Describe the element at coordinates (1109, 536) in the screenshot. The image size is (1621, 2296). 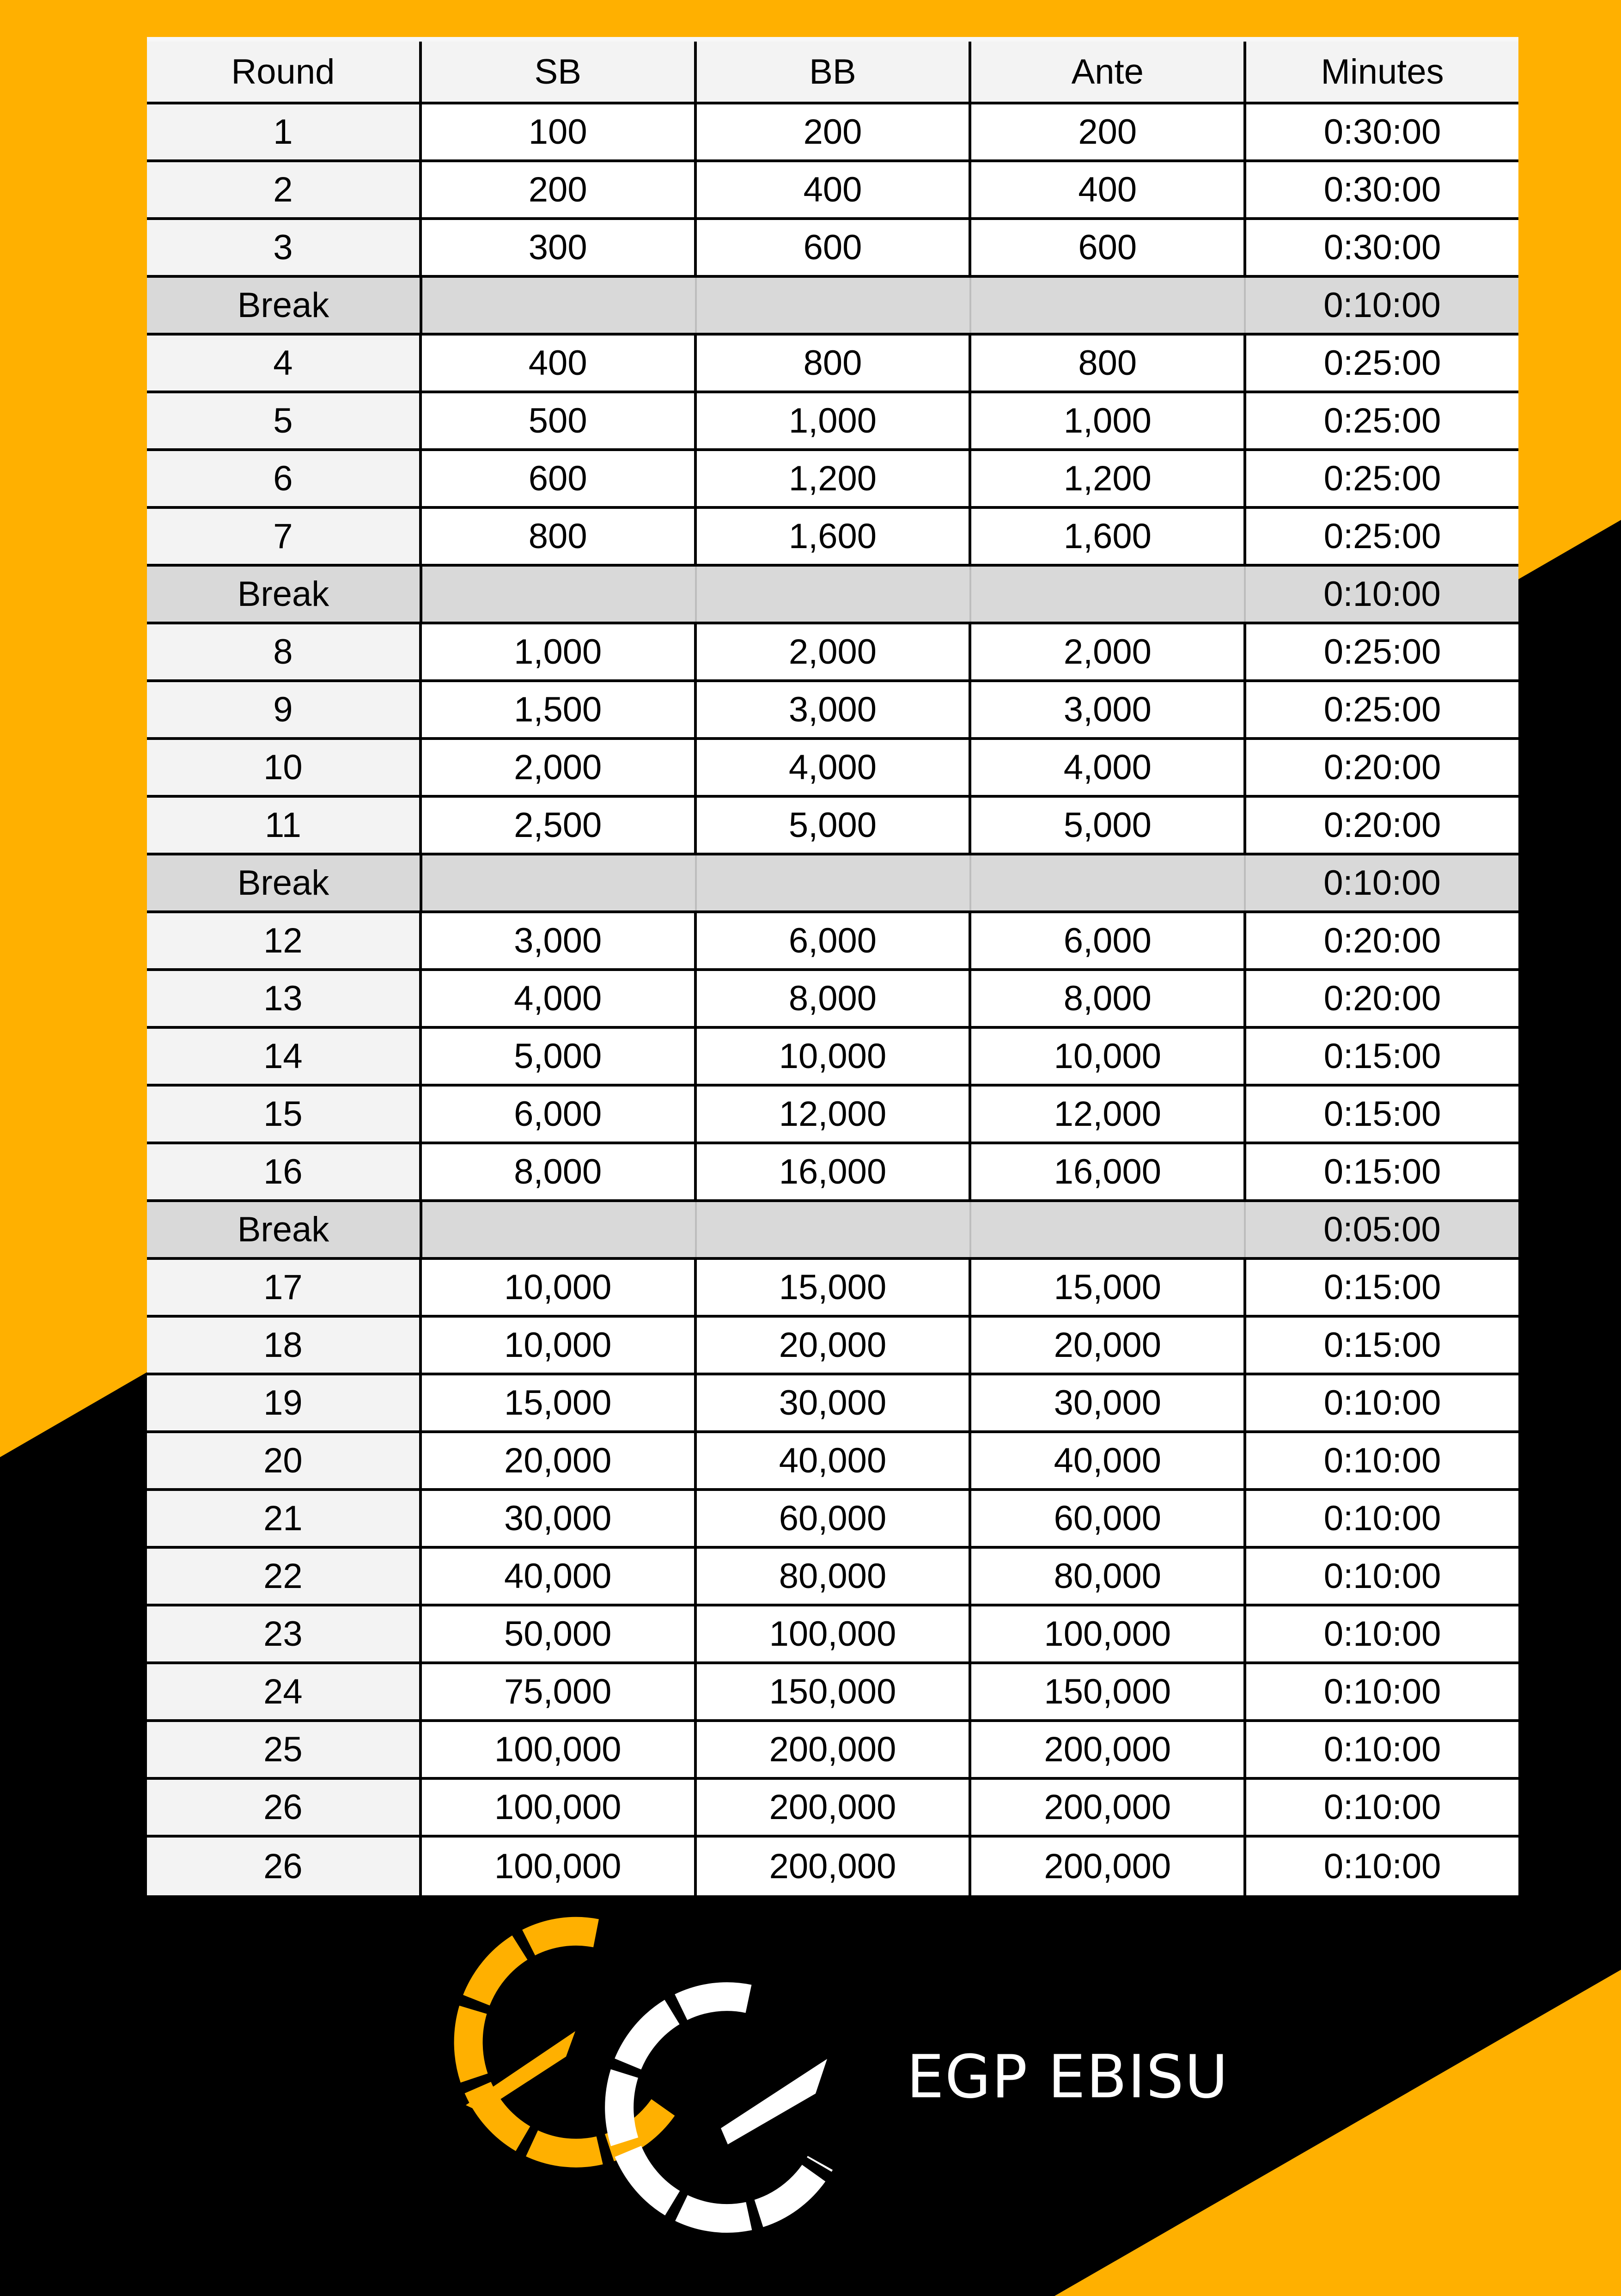
I see `cell-ante: 1,600` at that location.